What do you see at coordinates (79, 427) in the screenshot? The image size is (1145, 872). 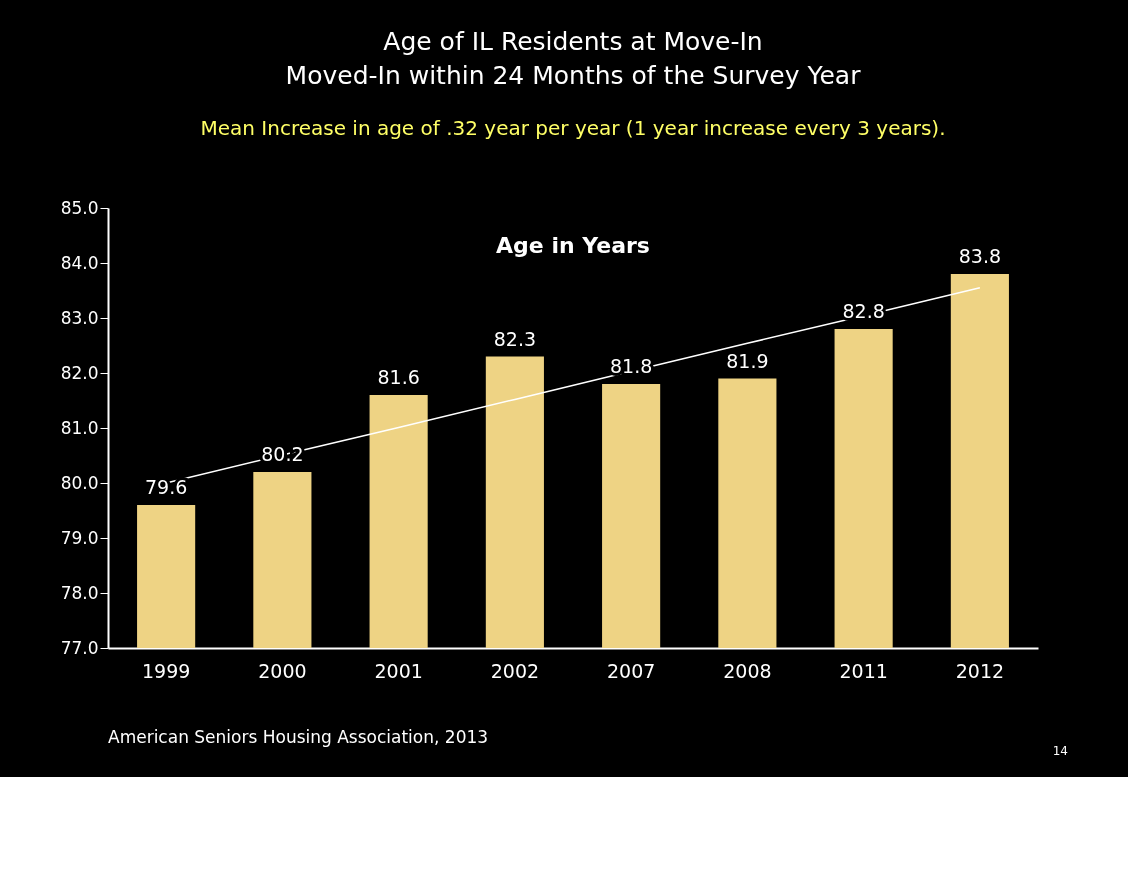 I see `y-tick-label: 81.0` at bounding box center [79, 427].